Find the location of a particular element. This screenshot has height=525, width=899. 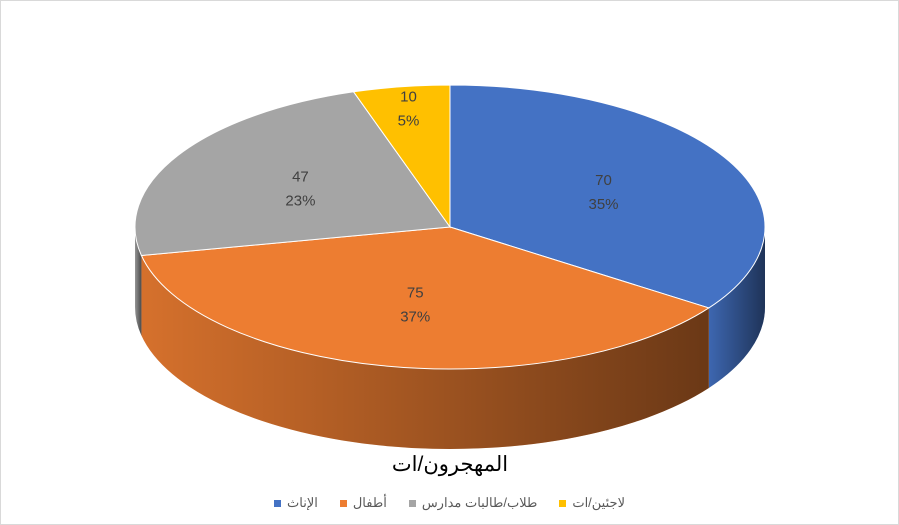

percent-label: 23% is located at coordinates (300, 201).